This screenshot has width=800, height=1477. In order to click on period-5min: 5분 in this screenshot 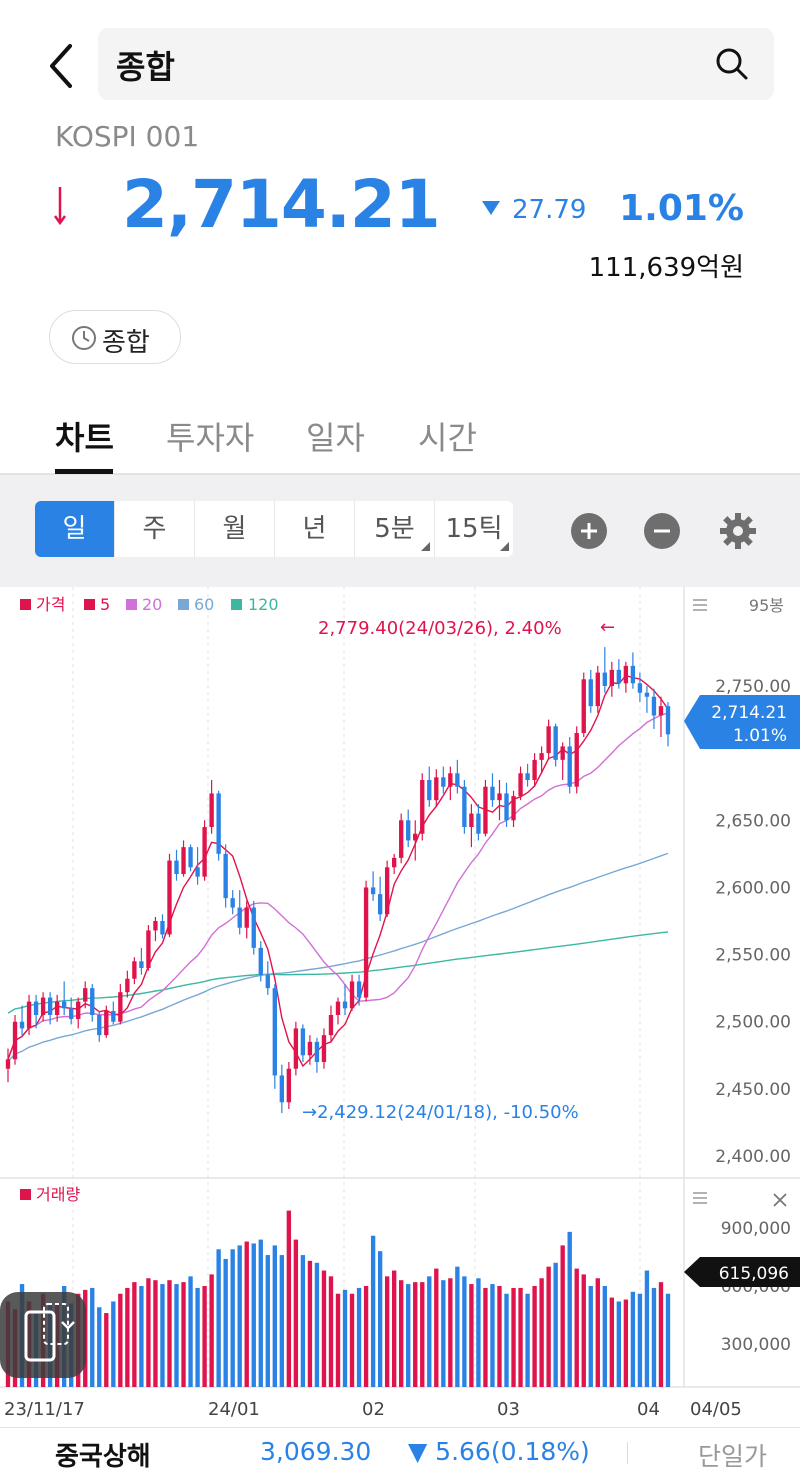, I will do `click(395, 529)`.